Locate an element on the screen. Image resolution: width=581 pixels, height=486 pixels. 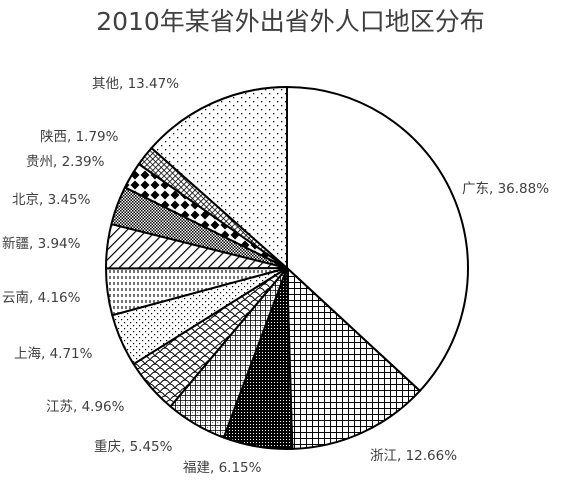
slice-label-6: 云南, 4.16% is located at coordinates (41, 298).